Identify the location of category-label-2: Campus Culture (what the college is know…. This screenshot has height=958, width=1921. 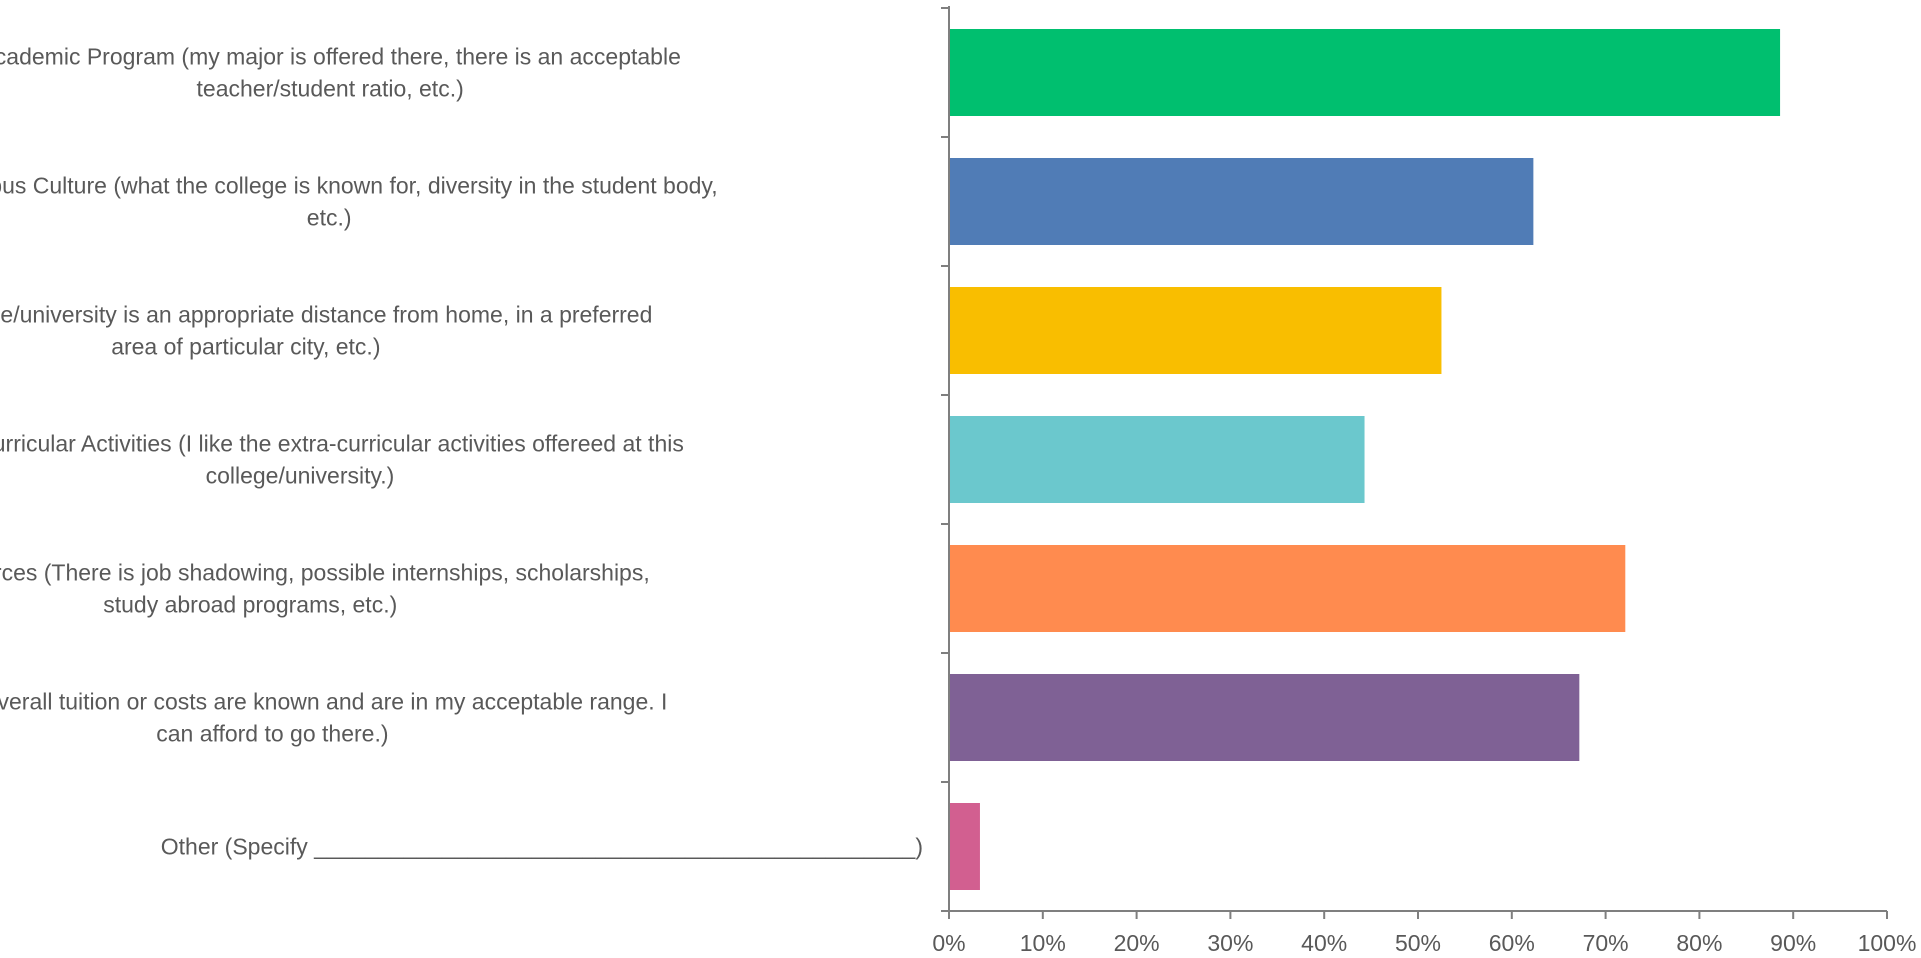
(359, 202).